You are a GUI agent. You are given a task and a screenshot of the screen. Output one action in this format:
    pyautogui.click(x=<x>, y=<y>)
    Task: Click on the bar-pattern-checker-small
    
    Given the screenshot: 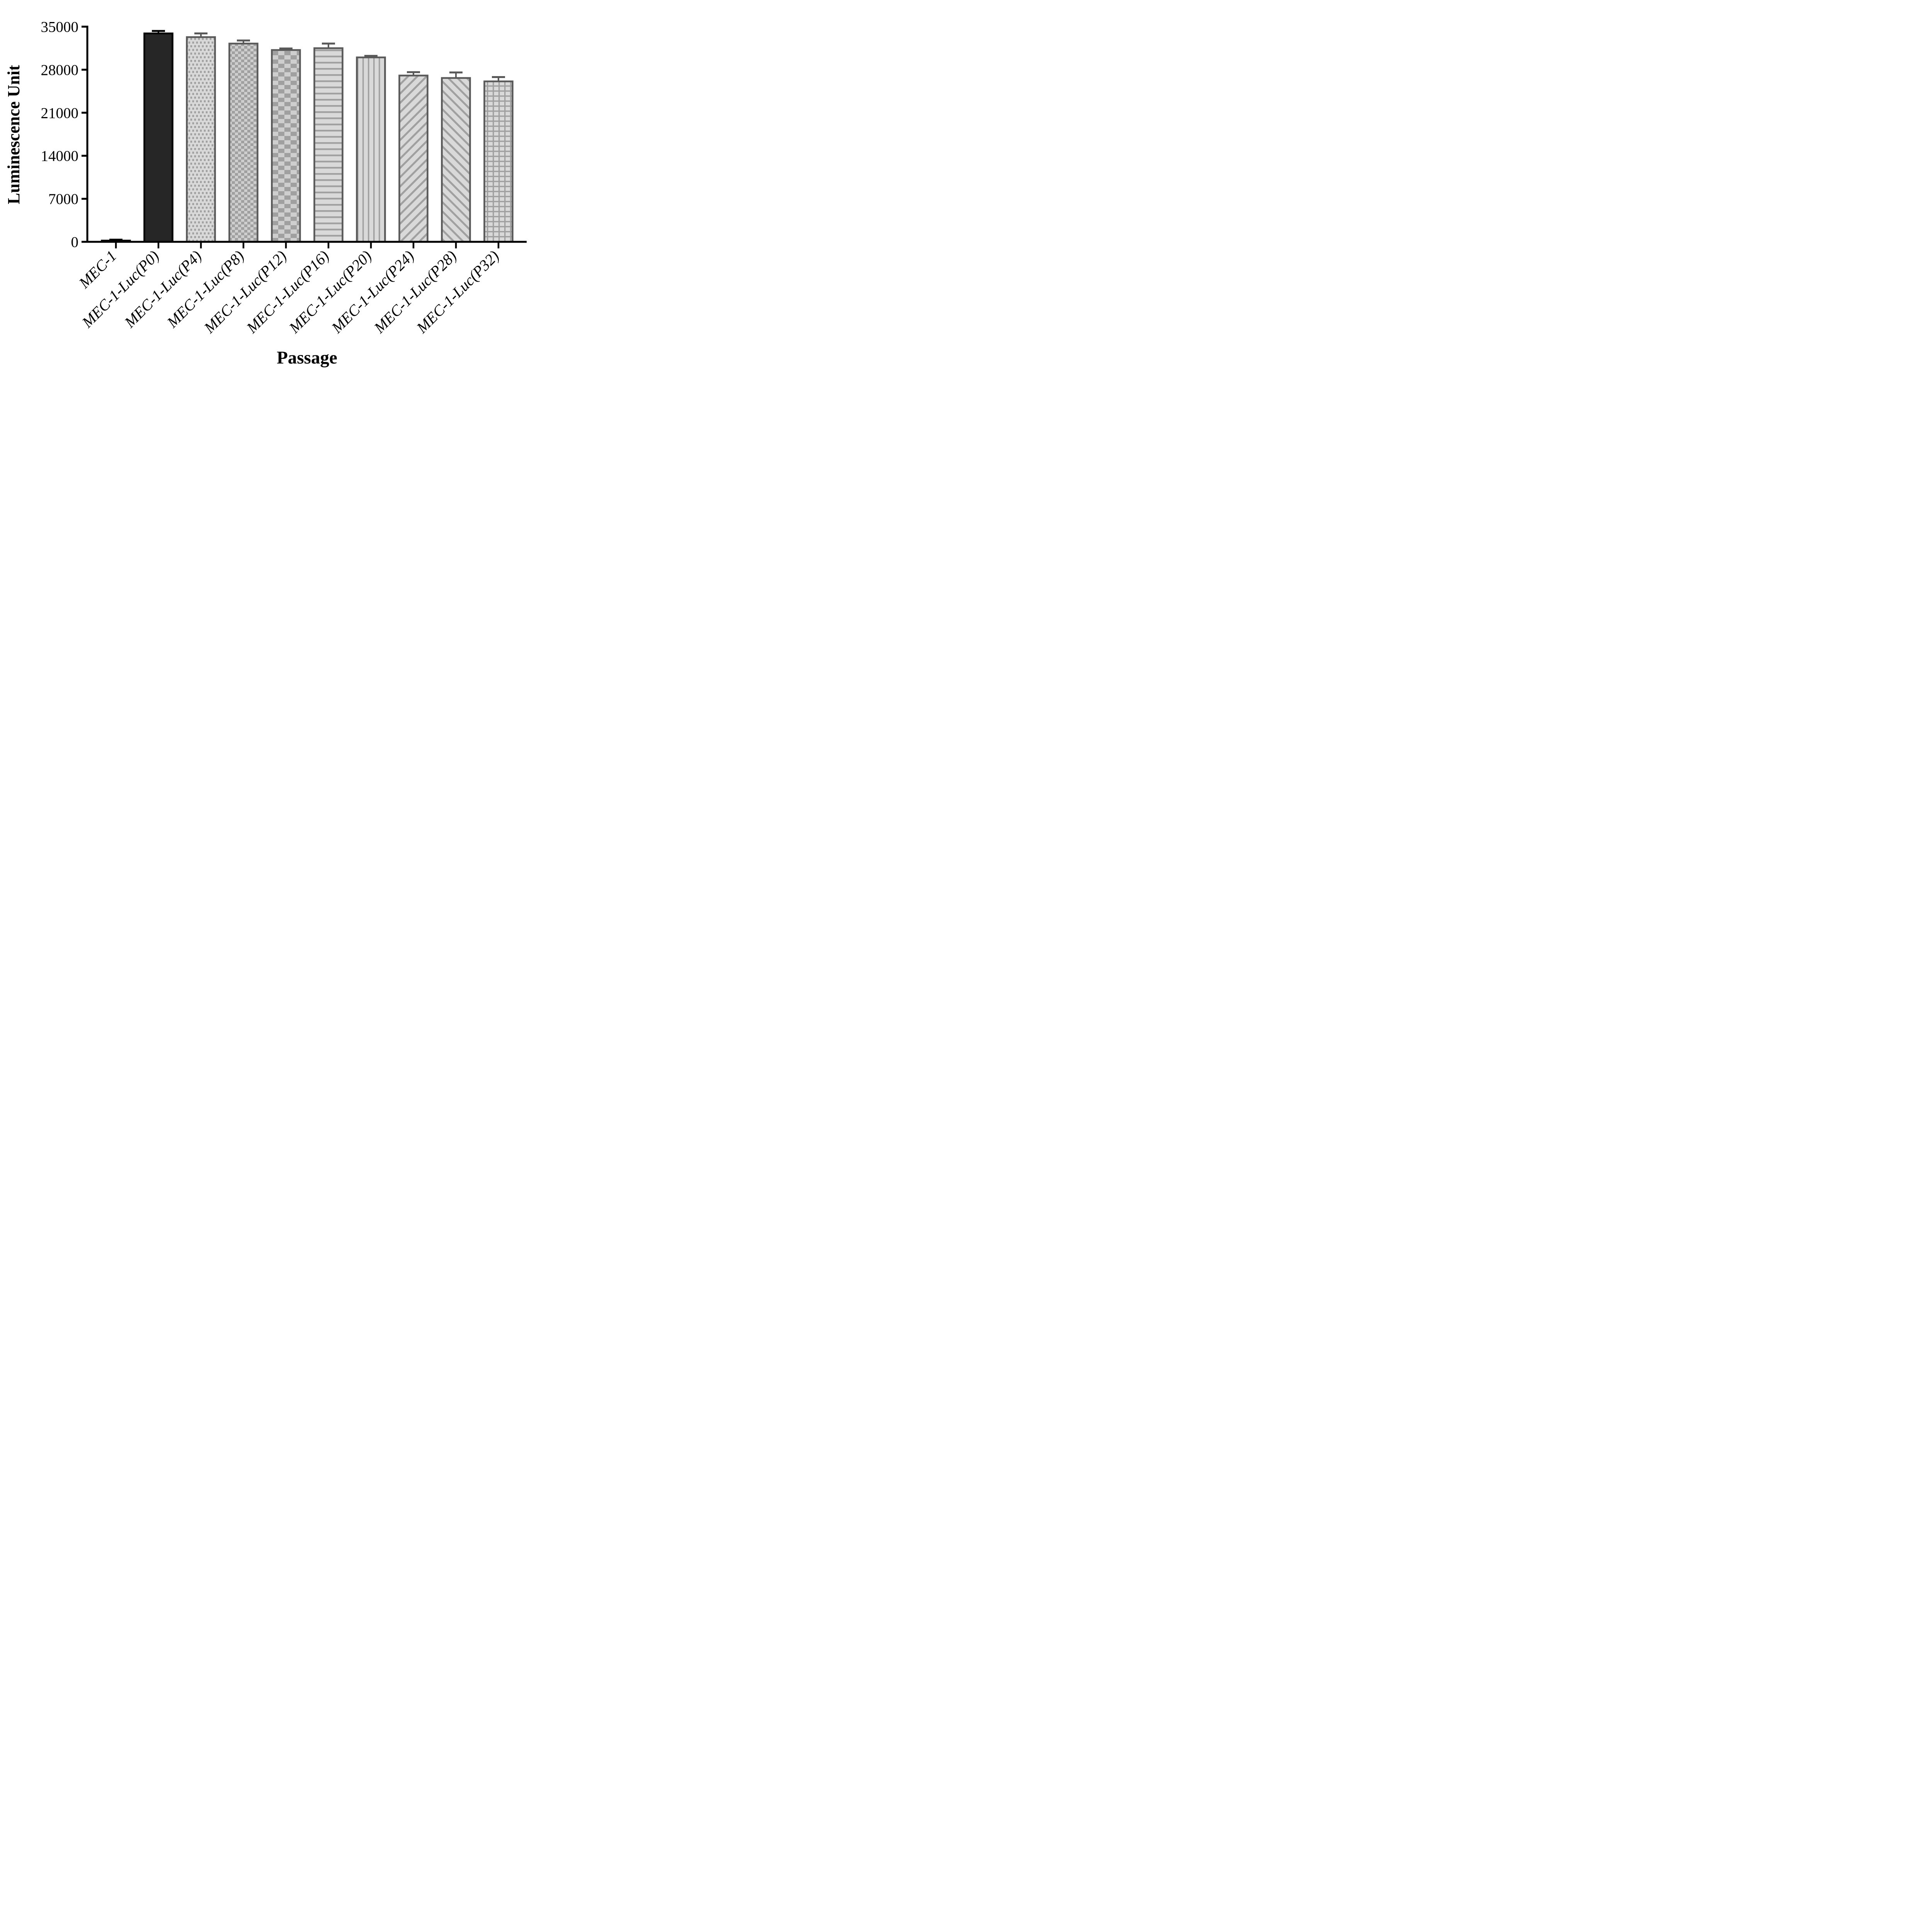 What is the action you would take?
    pyautogui.click(x=244, y=142)
    